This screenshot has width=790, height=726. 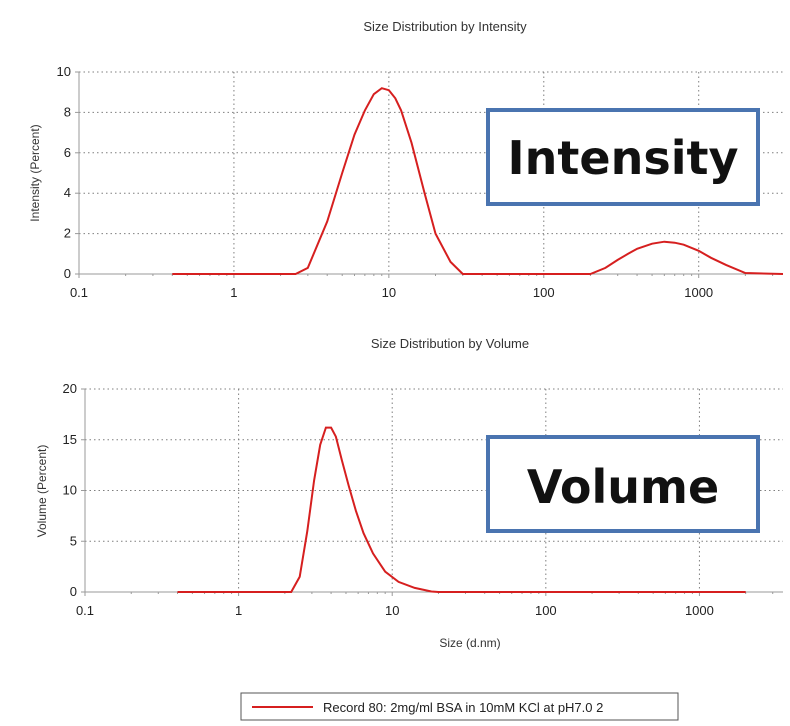 What do you see at coordinates (623, 487) in the screenshot?
I see `volume-badge-label: Volume` at bounding box center [623, 487].